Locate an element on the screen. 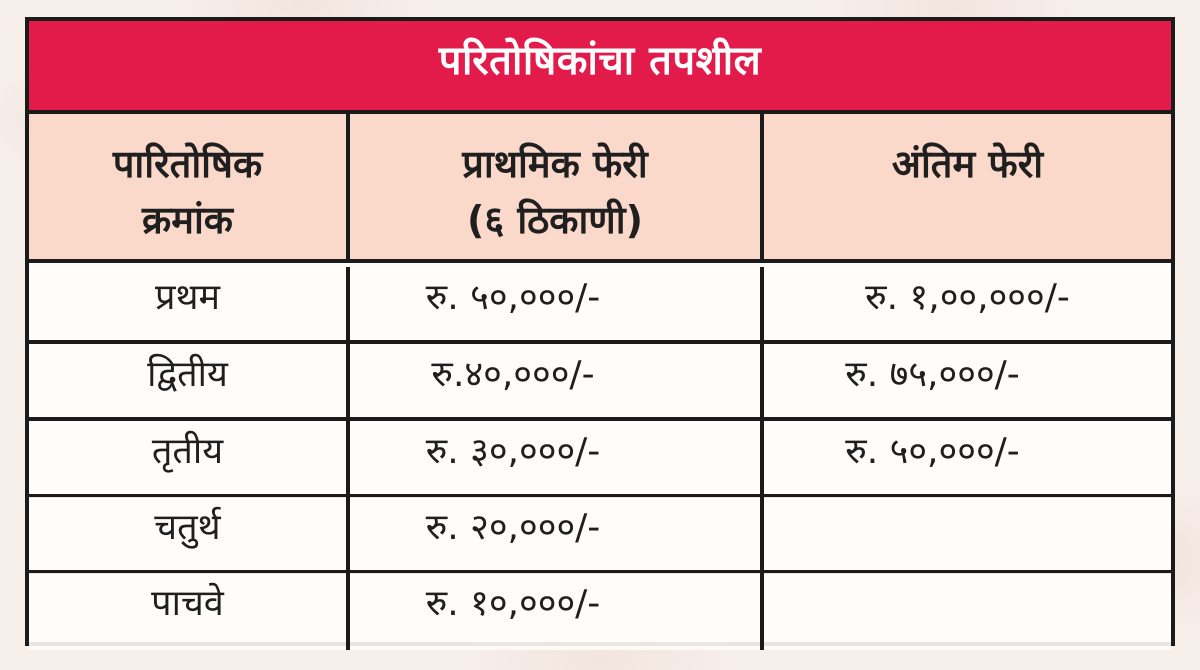 This screenshot has width=1200, height=670. rank-label: द्वितीय is located at coordinates (187, 374).